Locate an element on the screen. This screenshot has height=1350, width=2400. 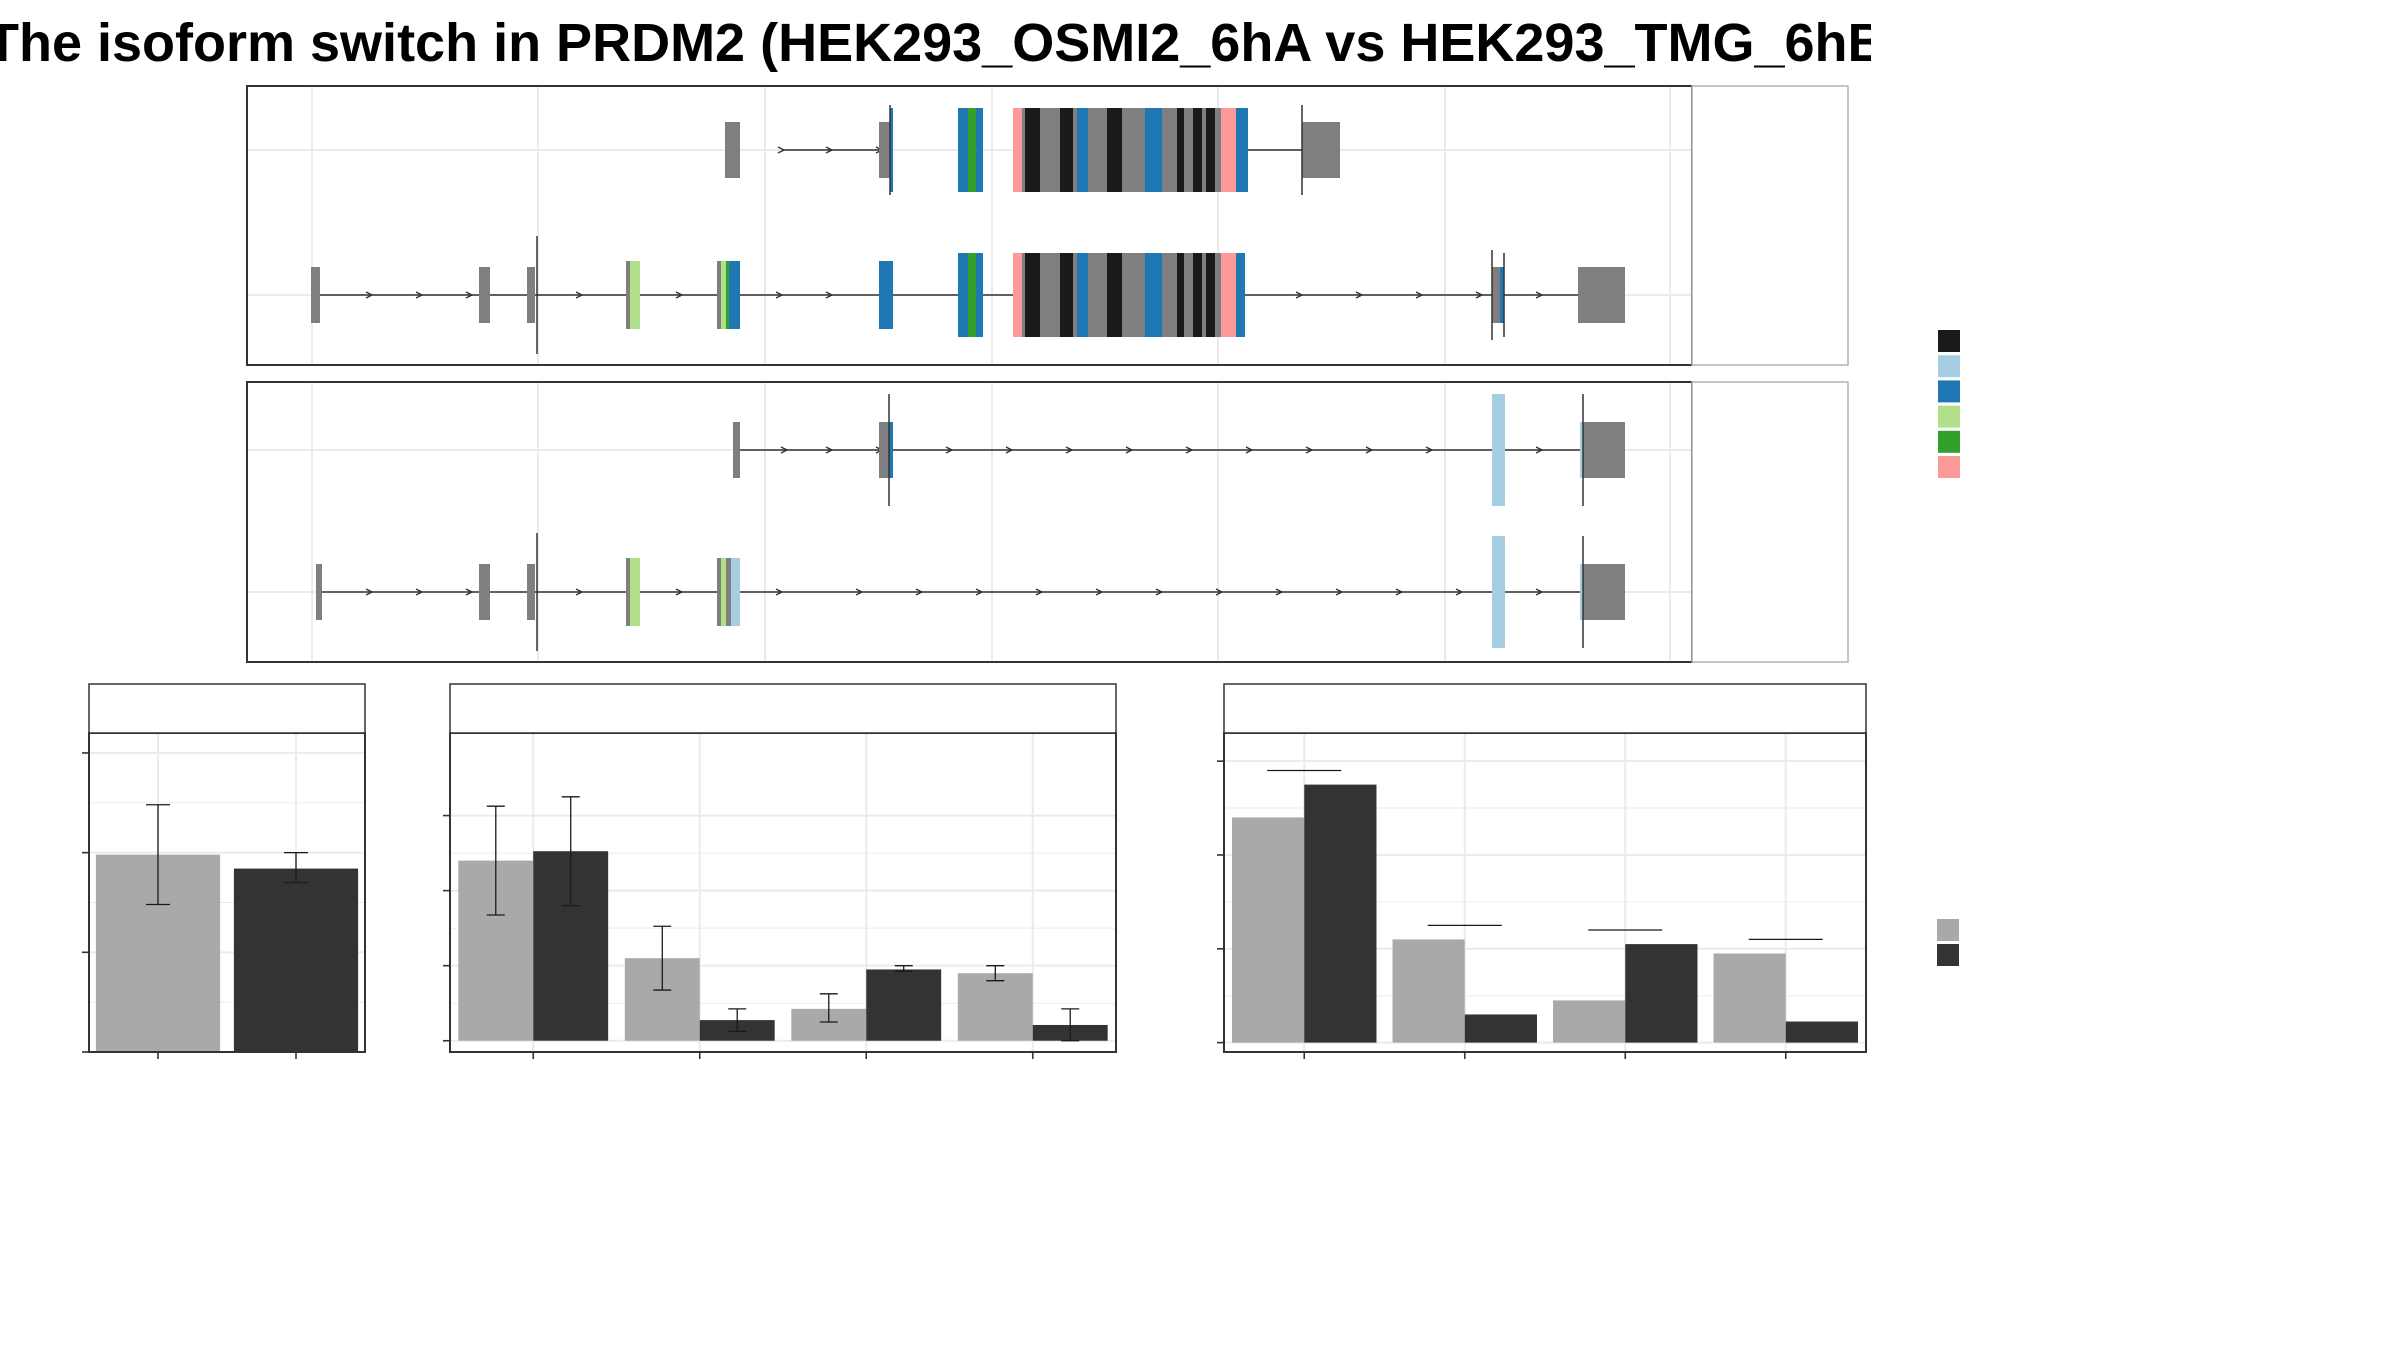
domain-legend is located at coordinates (1949, 404).